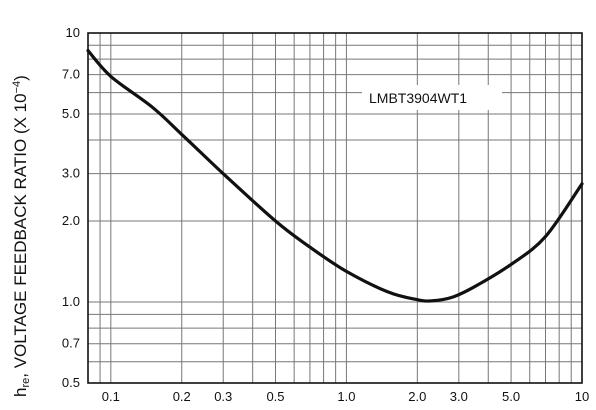 Image resolution: width=596 pixels, height=410 pixels. I want to click on x-tick-label: 1.0, so click(346, 396).